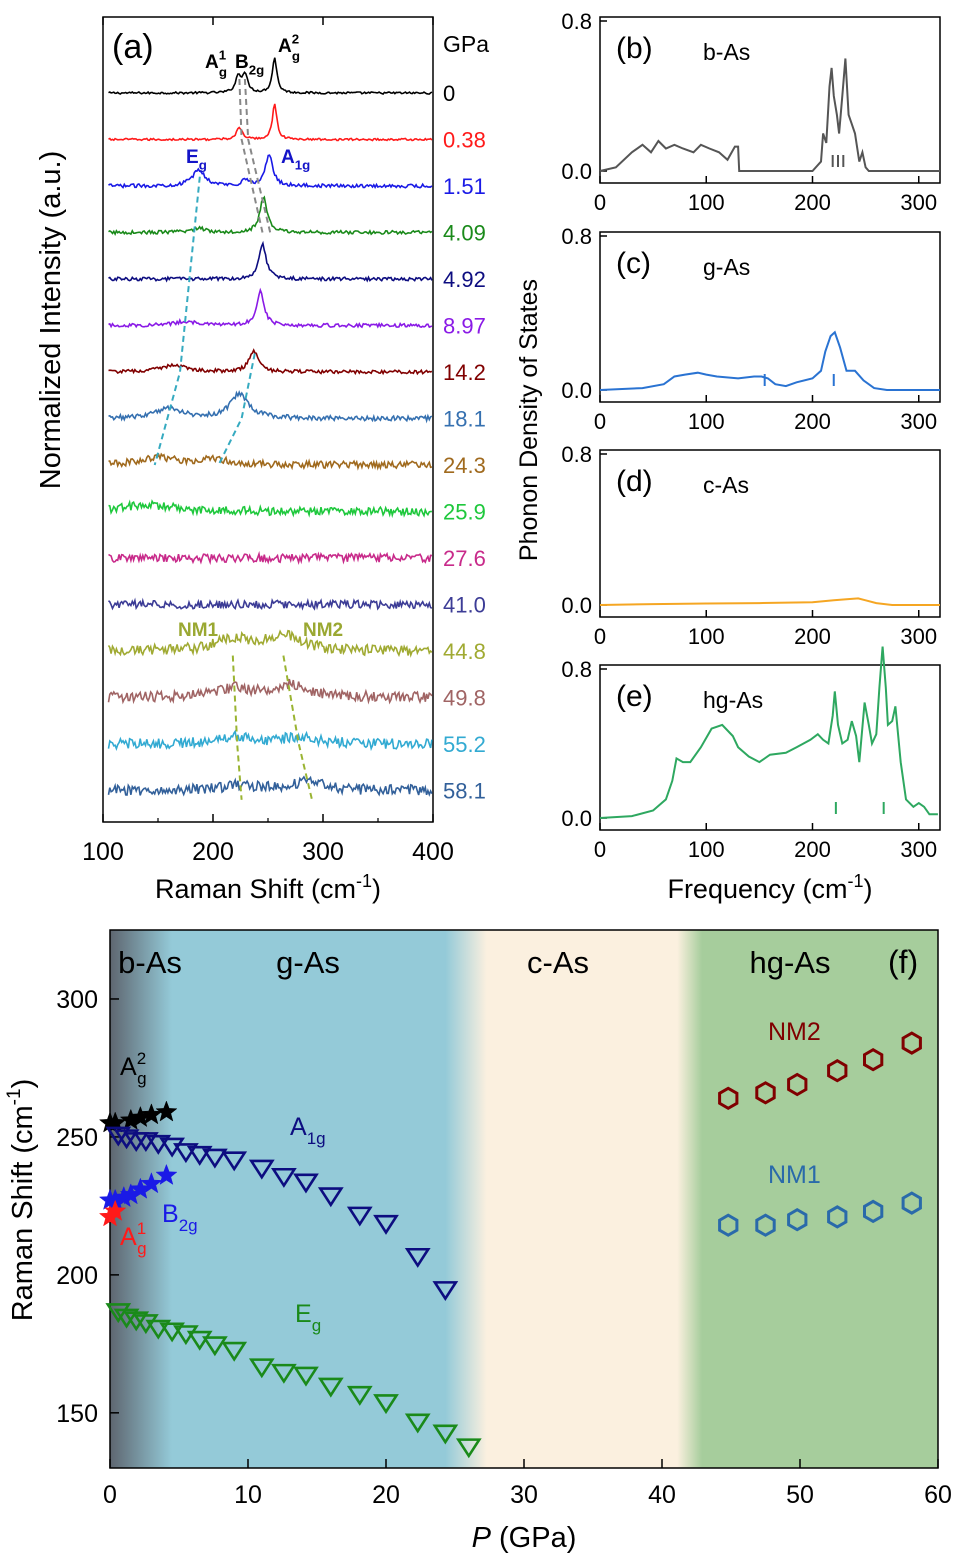 The height and width of the screenshot is (1557, 960). I want to click on point-A_g^1, so click(115, 1210).